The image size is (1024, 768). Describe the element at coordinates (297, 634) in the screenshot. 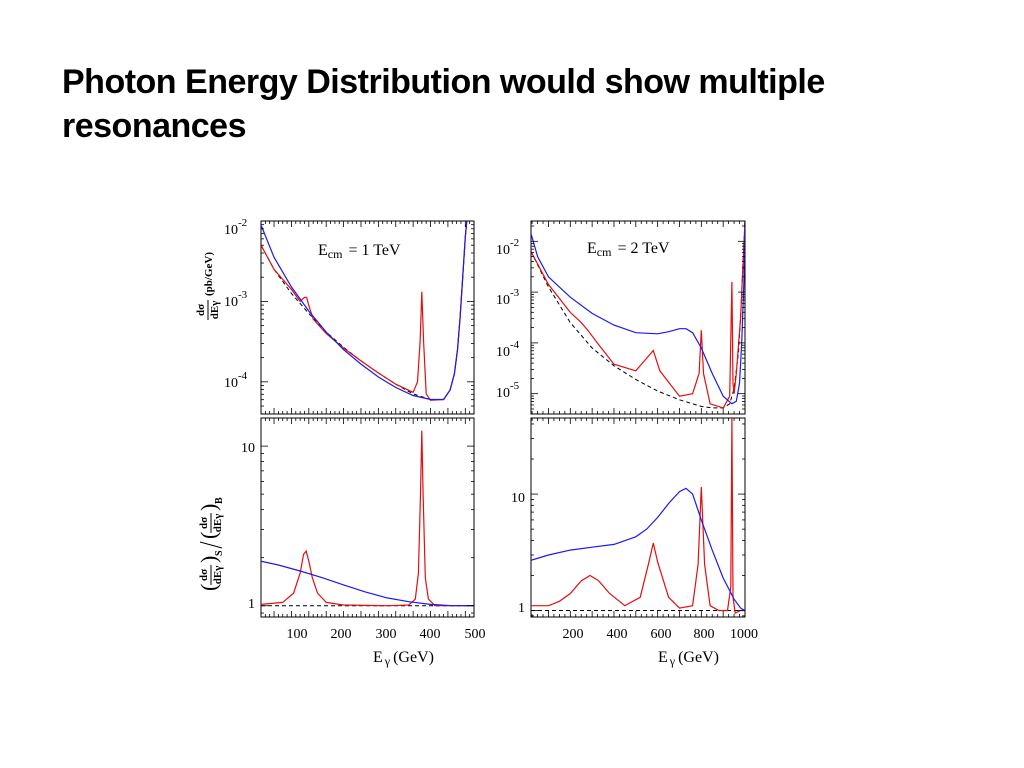

I see `x-tick-label: 100` at that location.